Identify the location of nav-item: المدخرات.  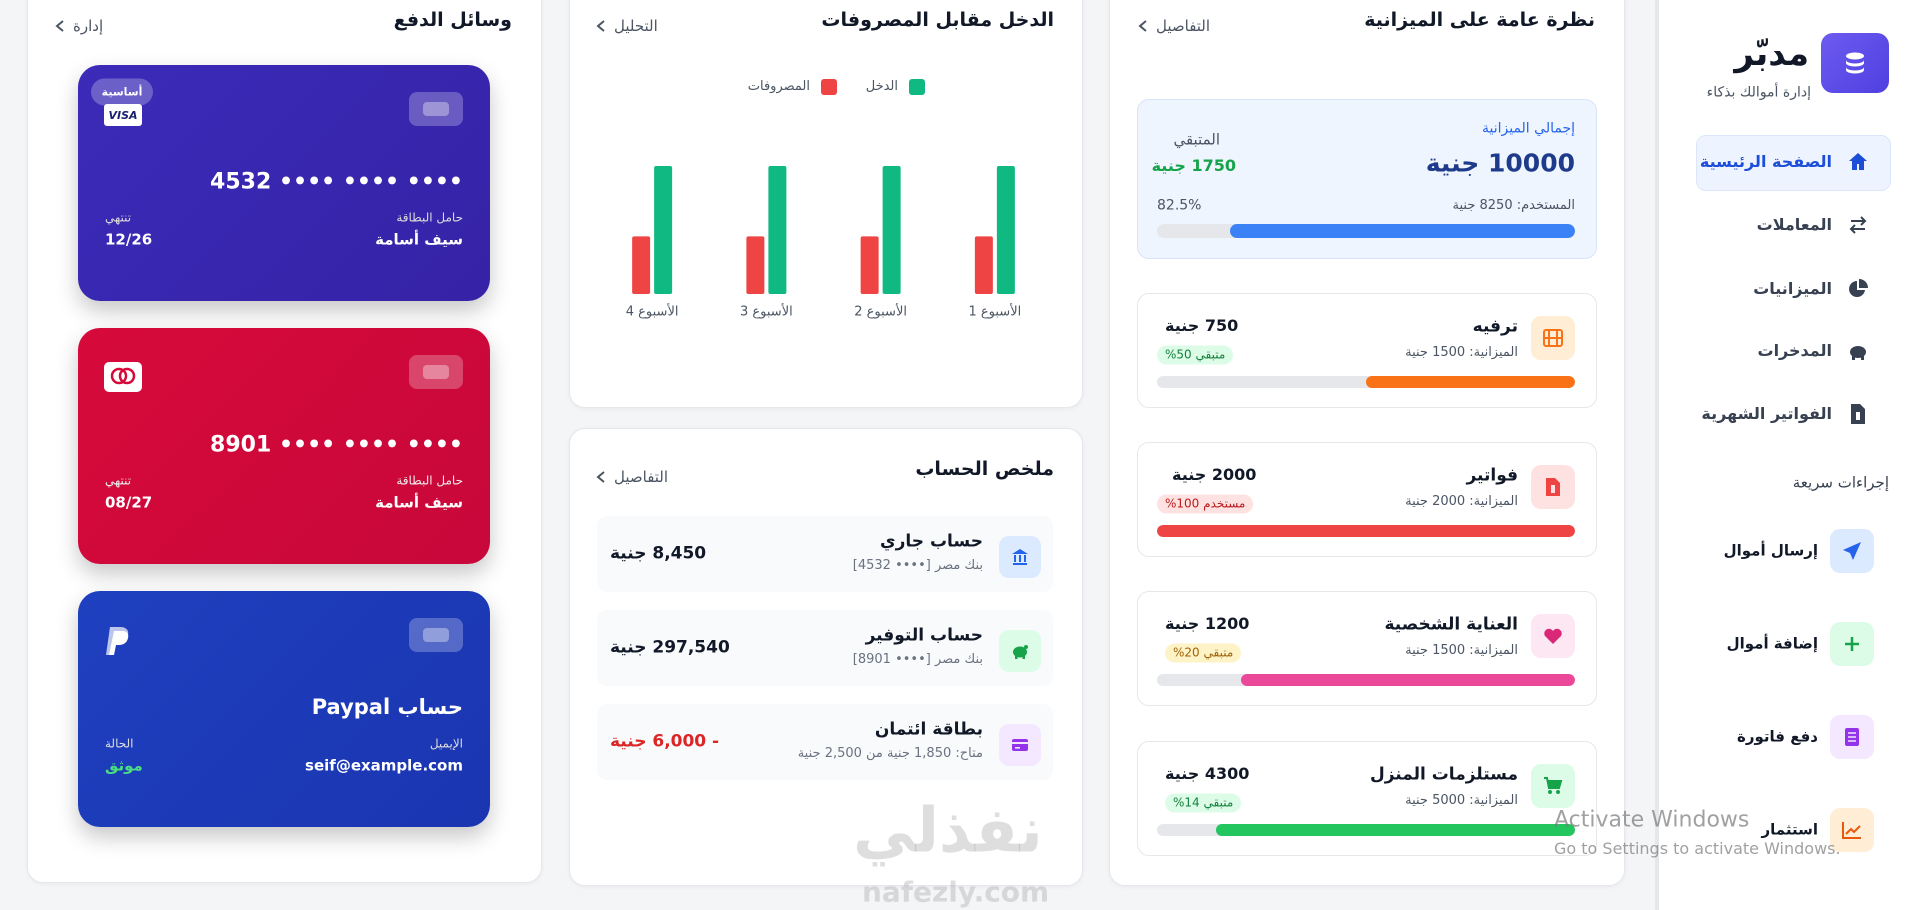
(1794, 350).